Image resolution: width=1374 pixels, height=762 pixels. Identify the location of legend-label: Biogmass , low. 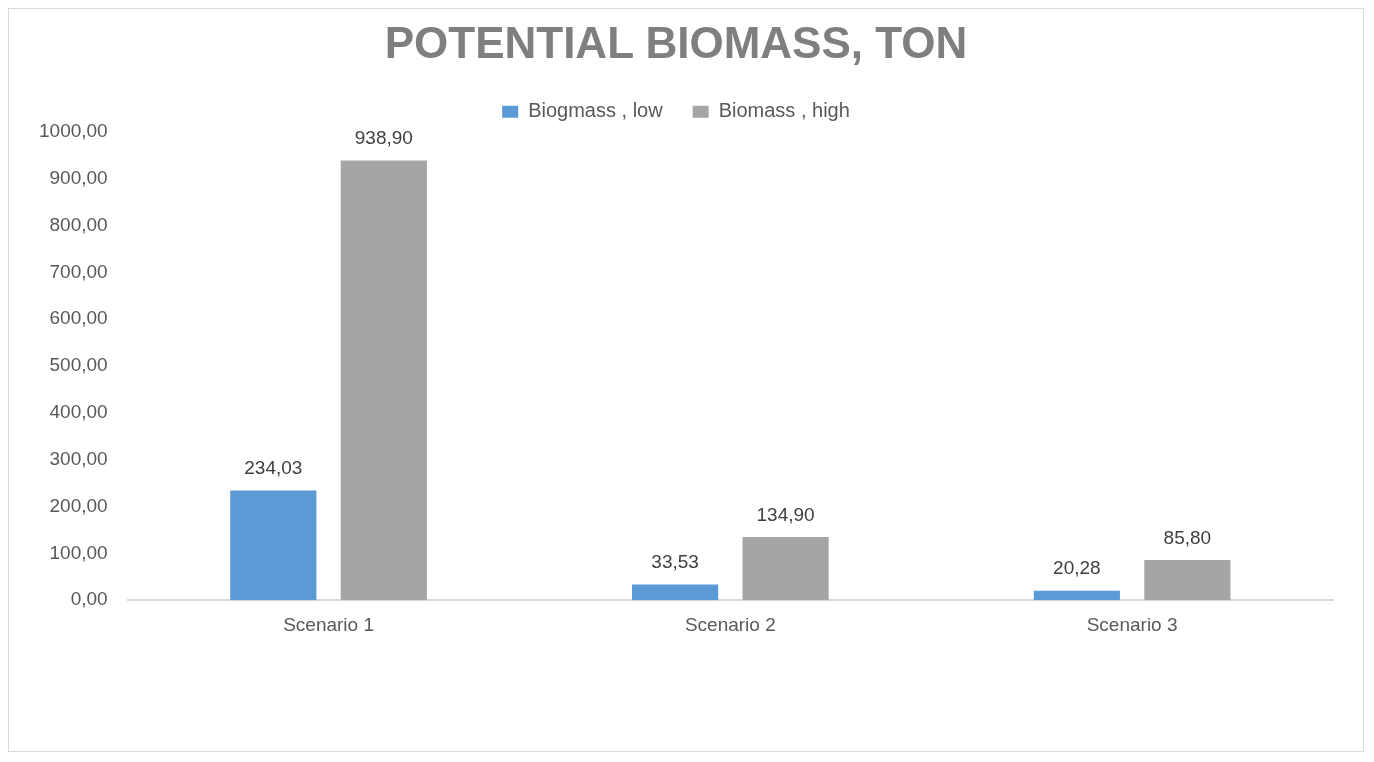
(596, 110).